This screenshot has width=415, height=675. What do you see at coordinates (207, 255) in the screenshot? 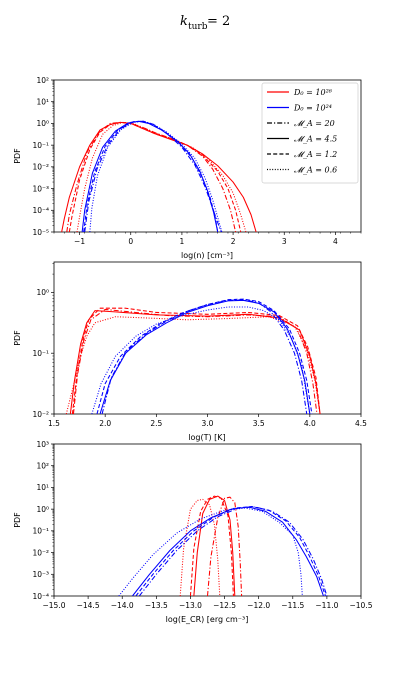
I see `x-axis-label: log(n) [cm⁻³]` at bounding box center [207, 255].